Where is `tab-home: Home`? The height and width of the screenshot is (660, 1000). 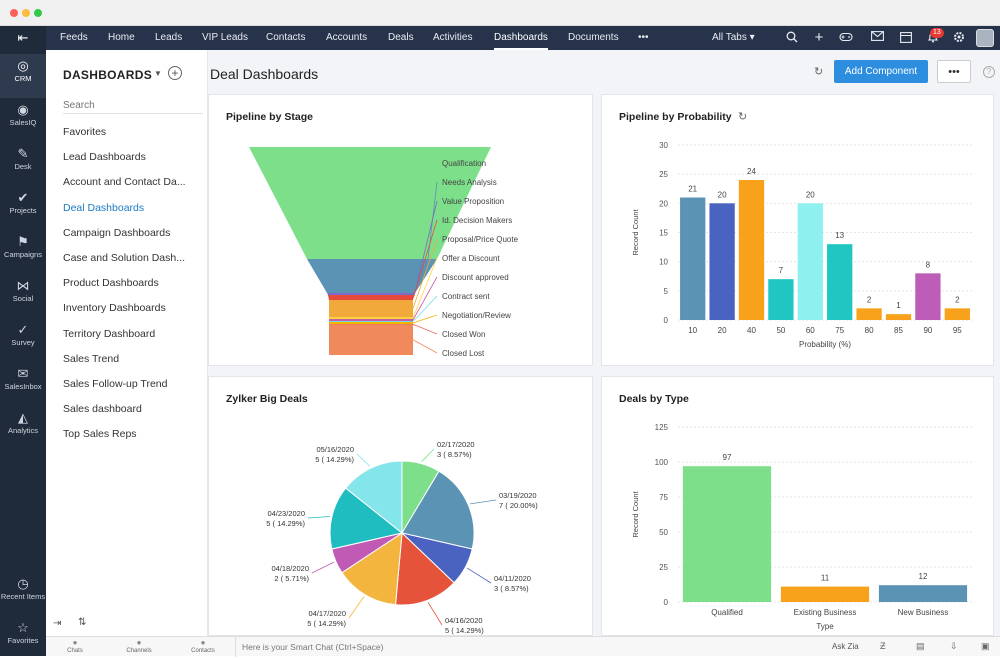 tab-home: Home is located at coordinates (121, 37).